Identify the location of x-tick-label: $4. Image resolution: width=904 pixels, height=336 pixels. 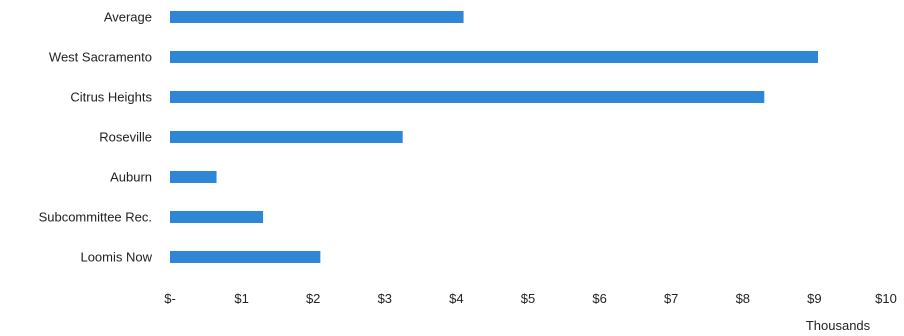
(456, 298).